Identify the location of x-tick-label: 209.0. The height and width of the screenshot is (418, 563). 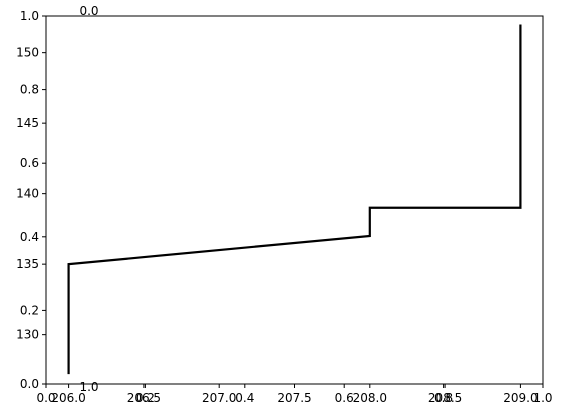
(520, 398).